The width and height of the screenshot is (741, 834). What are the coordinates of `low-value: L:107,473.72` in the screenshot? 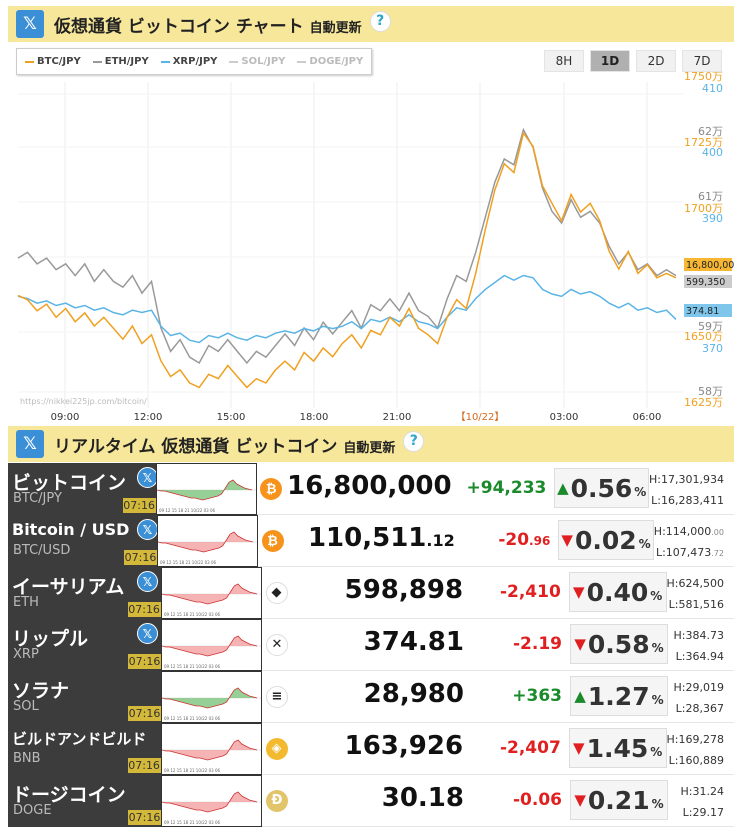 It's located at (689, 553).